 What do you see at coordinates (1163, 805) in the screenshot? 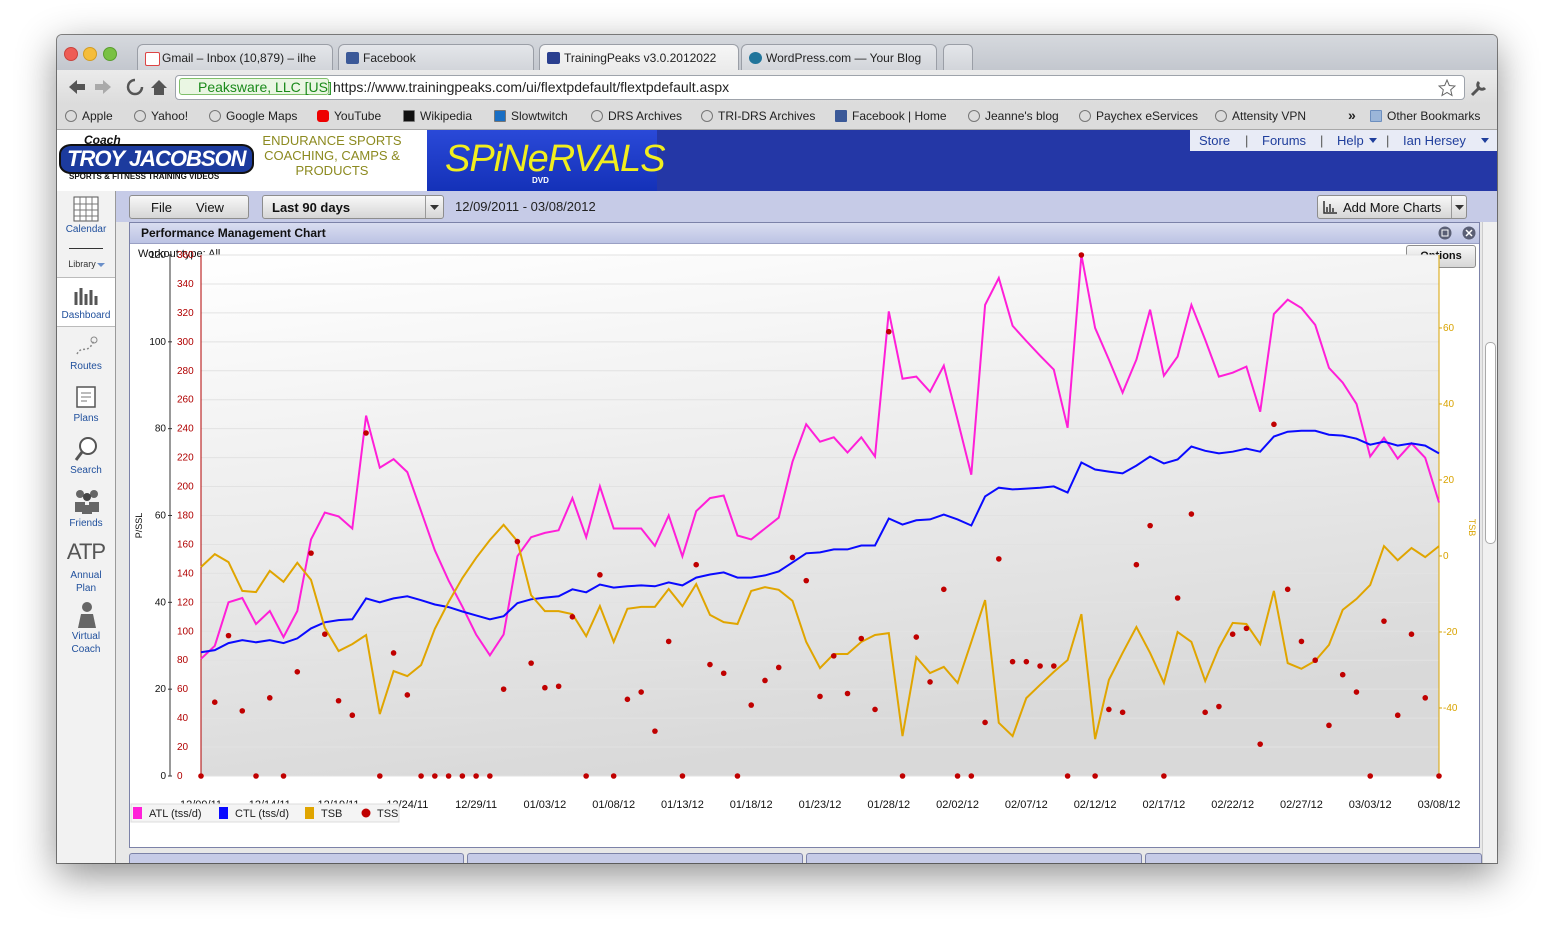
I see `x-tick-label: 02/17/12` at bounding box center [1163, 805].